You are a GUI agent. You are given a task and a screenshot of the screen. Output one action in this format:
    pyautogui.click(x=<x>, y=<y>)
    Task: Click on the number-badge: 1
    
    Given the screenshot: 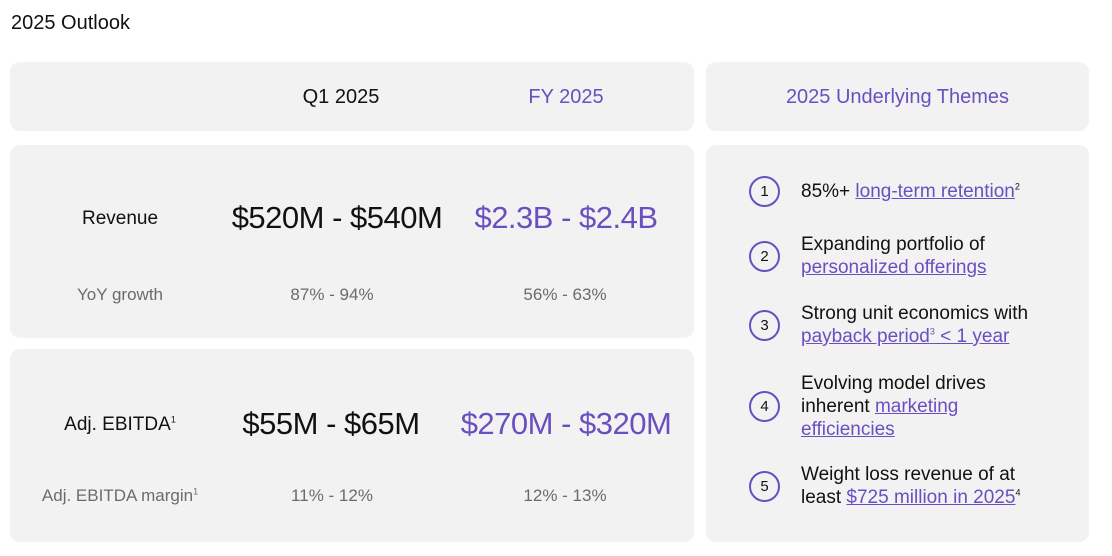 What is the action you would take?
    pyautogui.click(x=764, y=191)
    